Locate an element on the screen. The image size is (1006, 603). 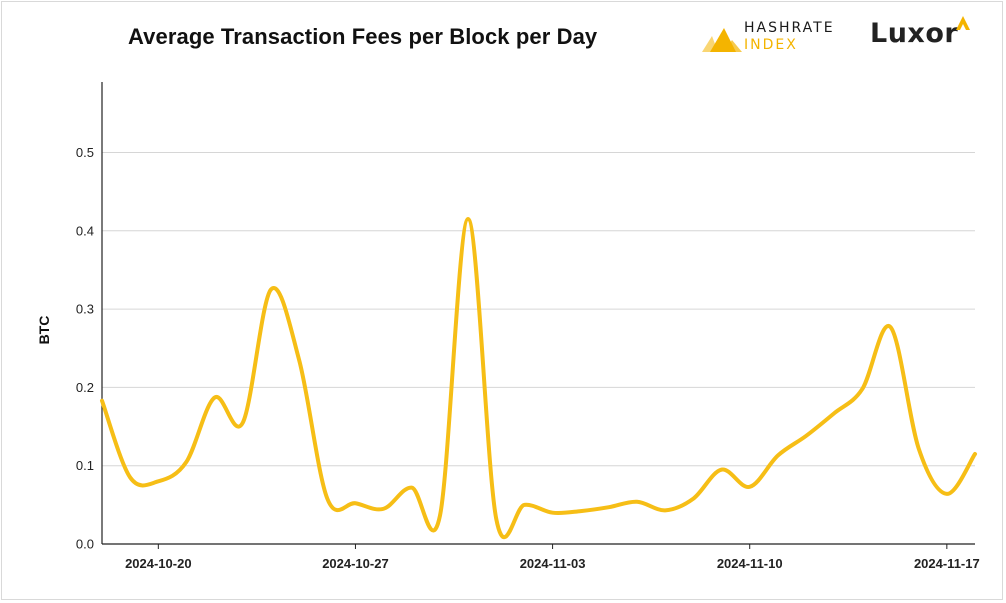
y-tick-label: 0.1 is located at coordinates (85, 465).